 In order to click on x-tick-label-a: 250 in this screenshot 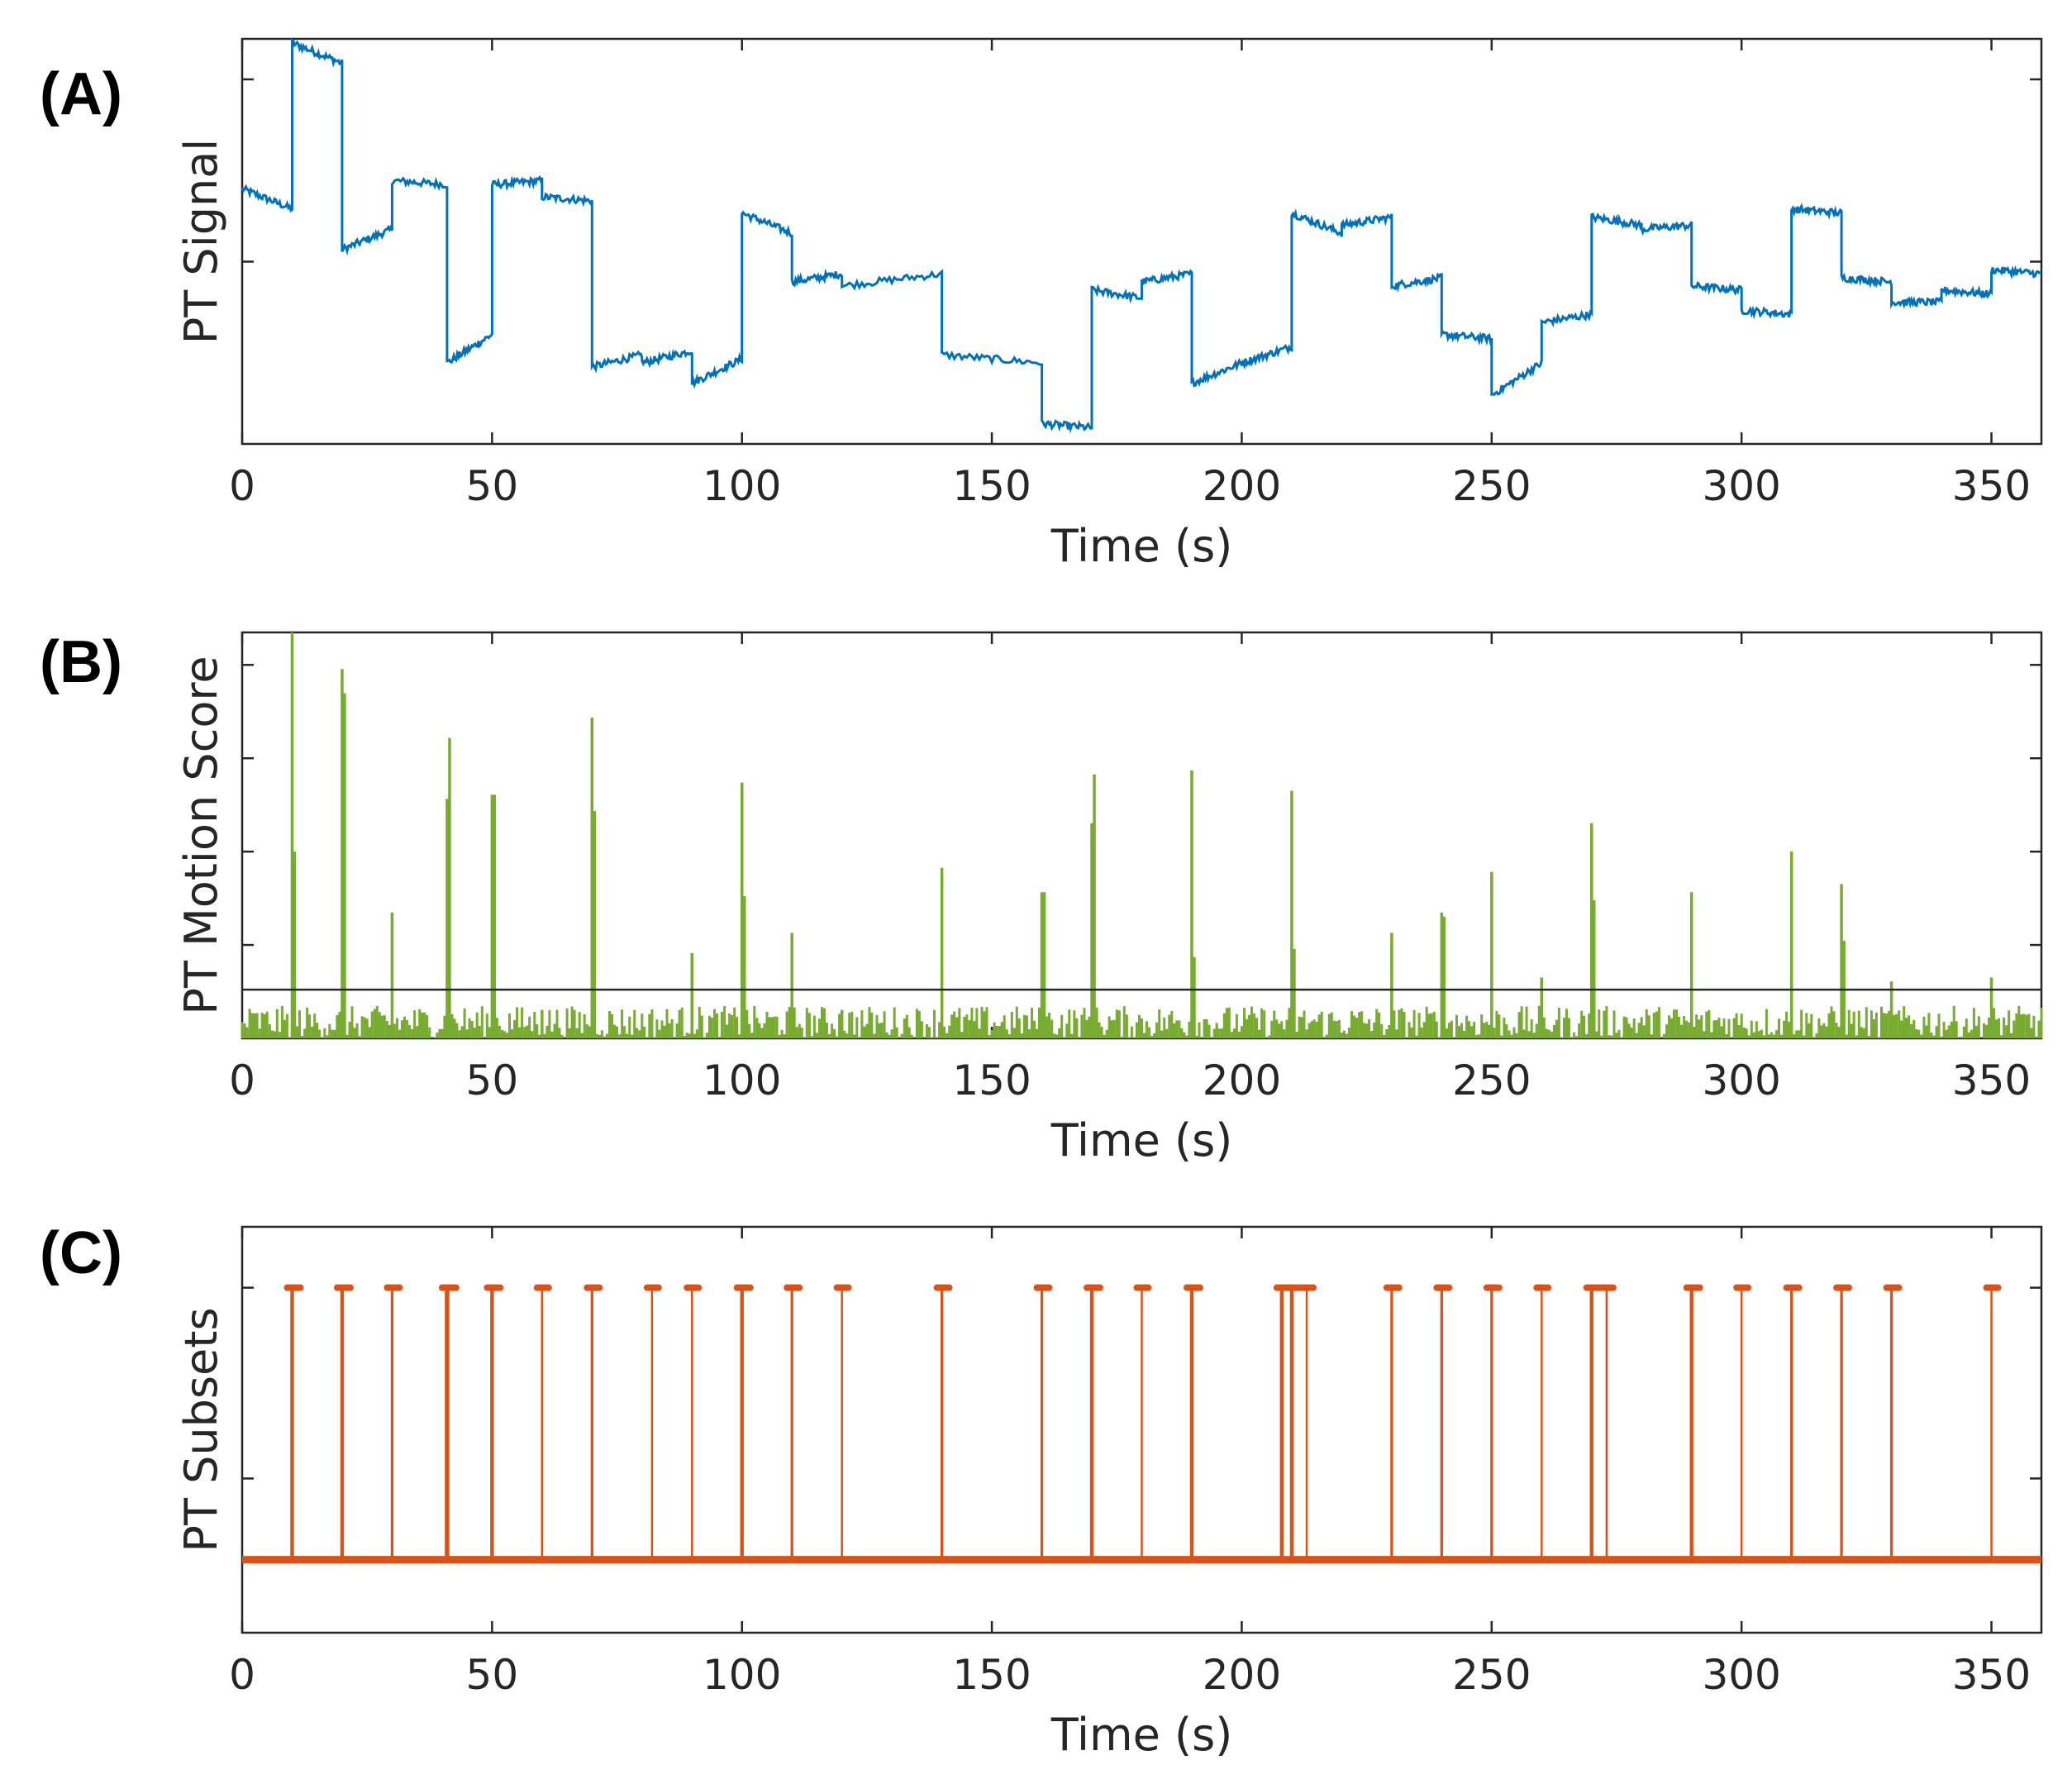, I will do `click(1491, 486)`.